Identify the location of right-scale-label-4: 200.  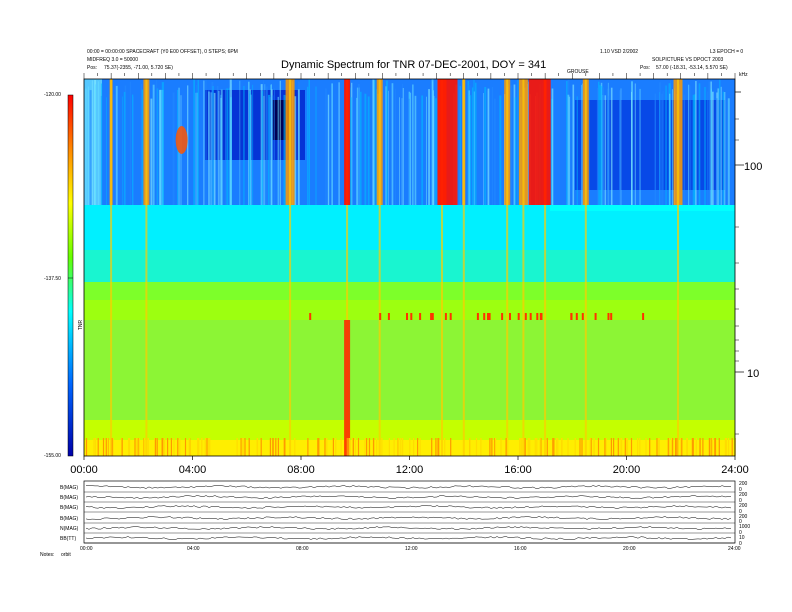
(743, 506).